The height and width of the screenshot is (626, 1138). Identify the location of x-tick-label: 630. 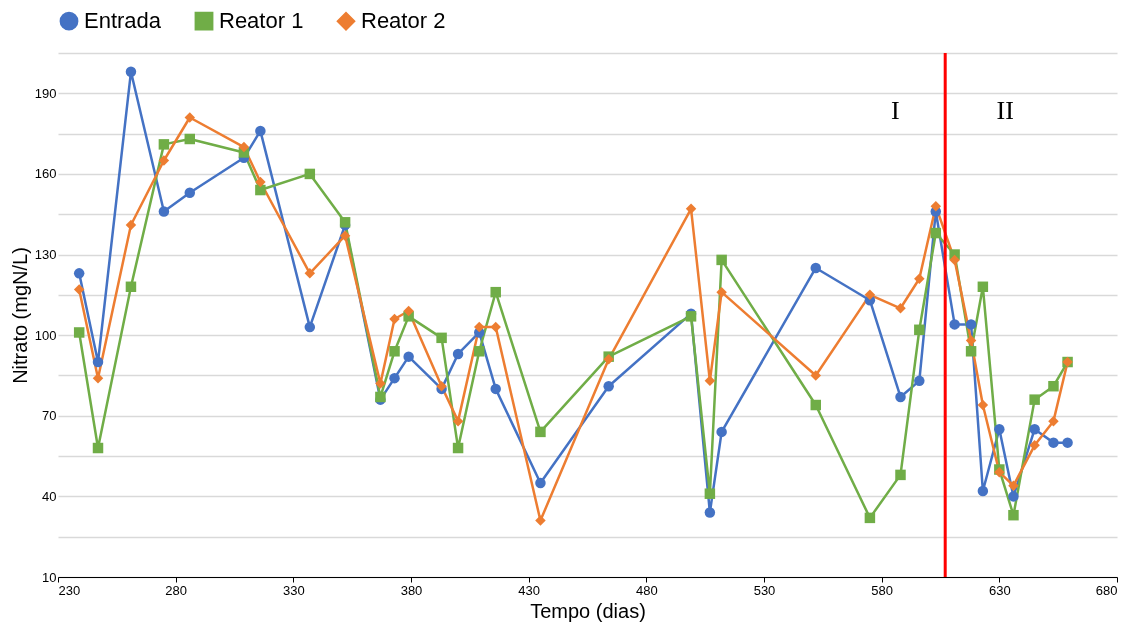
(999, 590).